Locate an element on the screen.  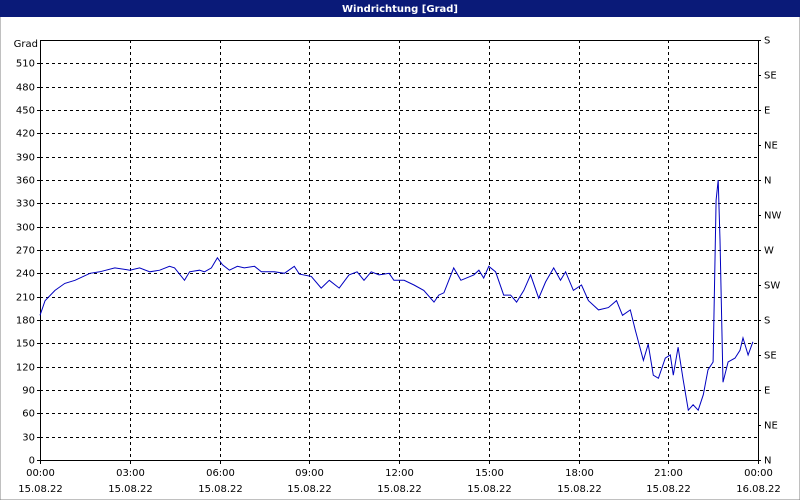
x-tick-label: 06:00 is located at coordinates (220, 473).